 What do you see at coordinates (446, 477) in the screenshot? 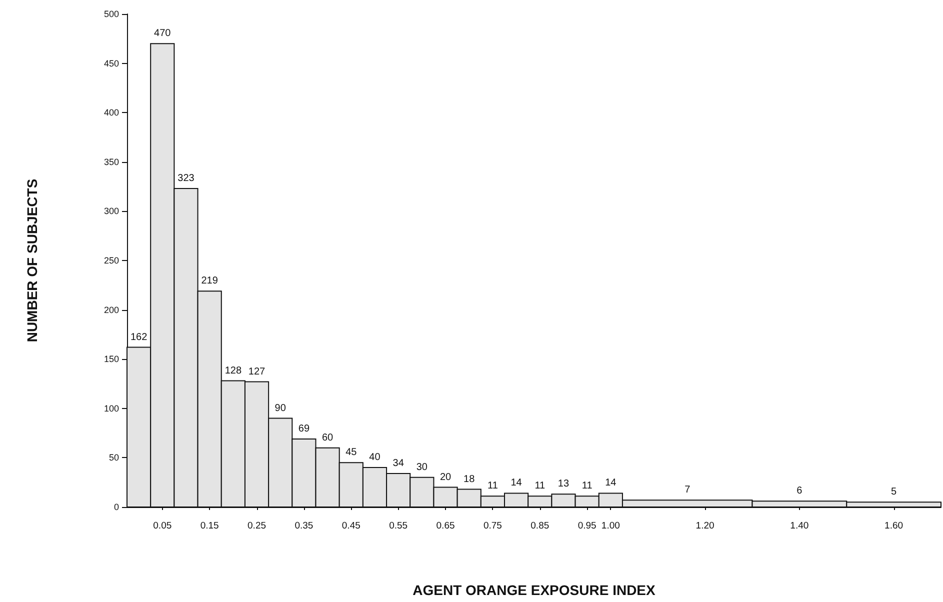
I see `data-label: 20` at bounding box center [446, 477].